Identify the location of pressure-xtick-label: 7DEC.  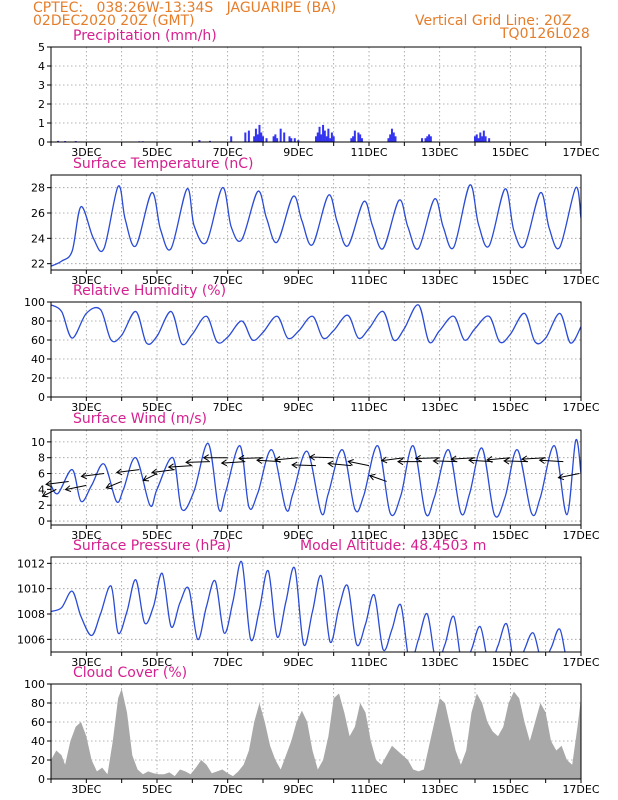
(228, 662).